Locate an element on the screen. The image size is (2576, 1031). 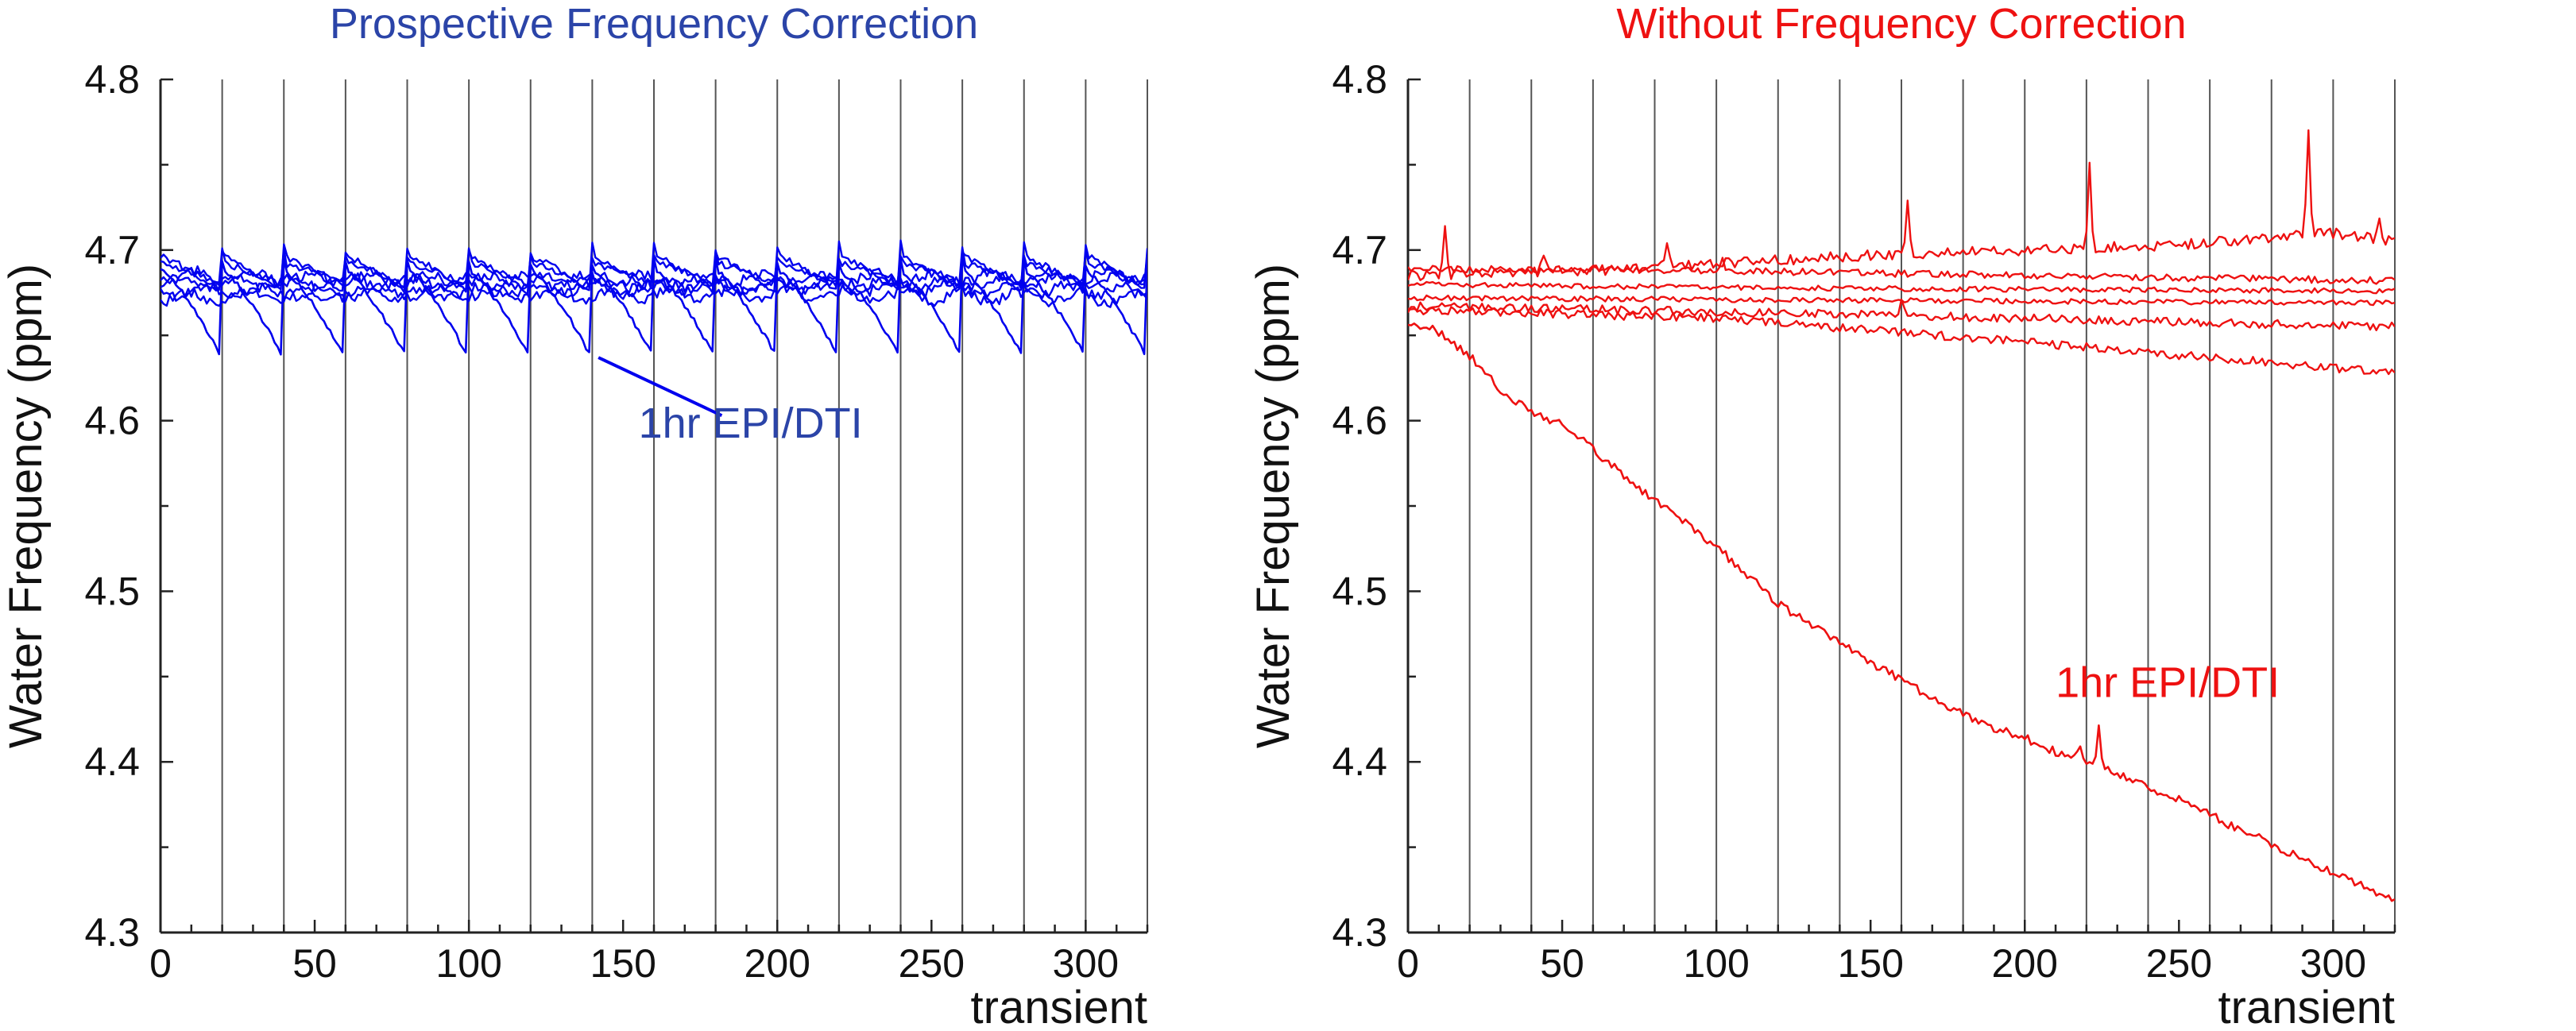
chart-title: Without Frequency Correction is located at coordinates (1901, 24).